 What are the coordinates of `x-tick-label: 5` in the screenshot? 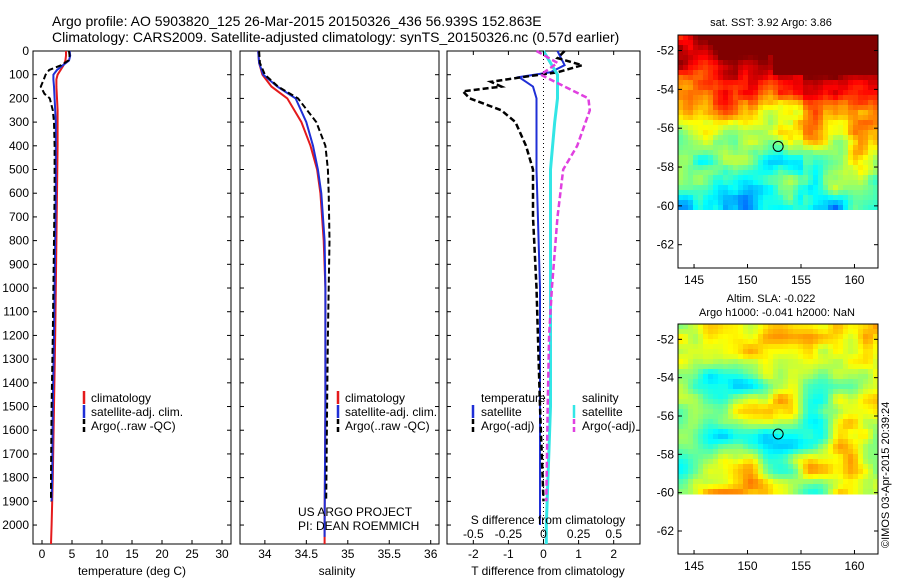 It's located at (72, 554).